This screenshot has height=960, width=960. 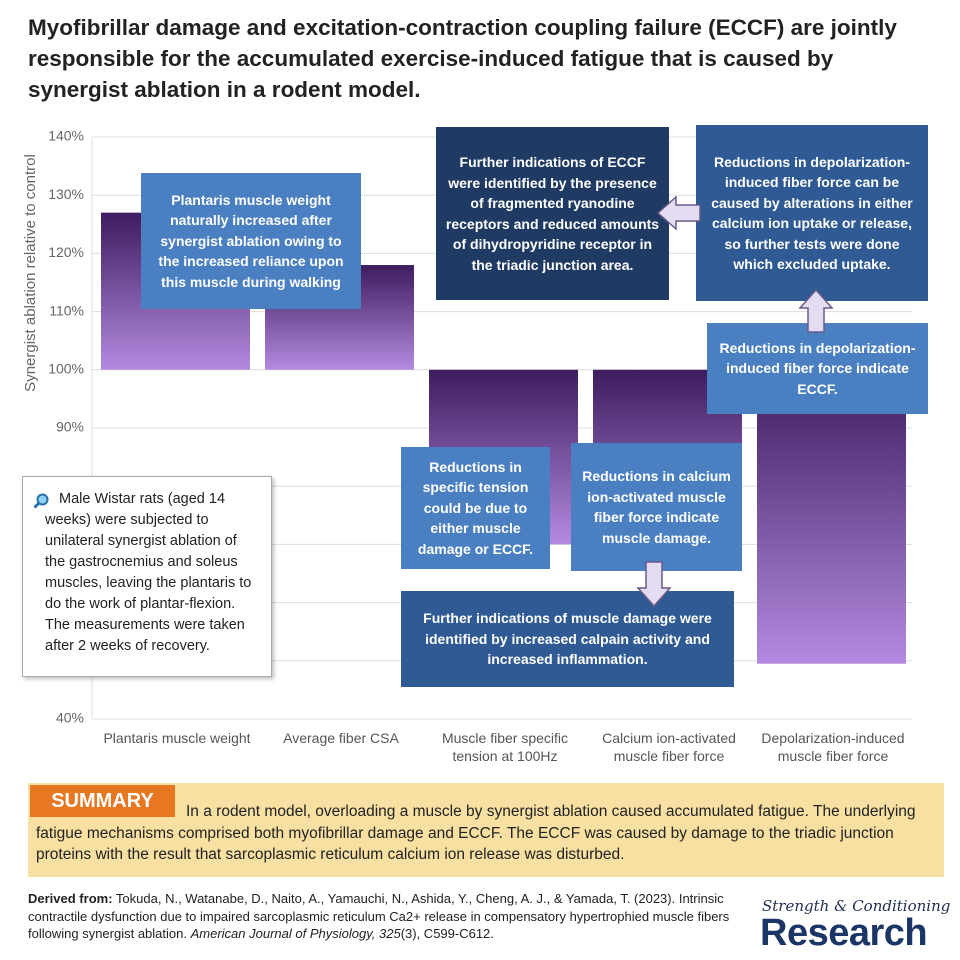 What do you see at coordinates (30, 273) in the screenshot?
I see `y-axis-label: Synergist ablation relative to control` at bounding box center [30, 273].